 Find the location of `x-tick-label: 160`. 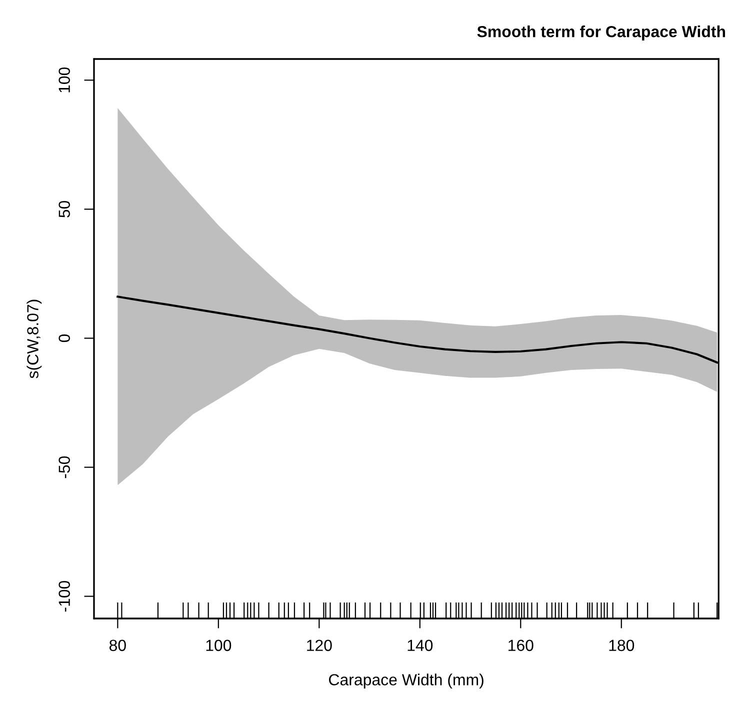

x-tick-label: 160 is located at coordinates (521, 646).